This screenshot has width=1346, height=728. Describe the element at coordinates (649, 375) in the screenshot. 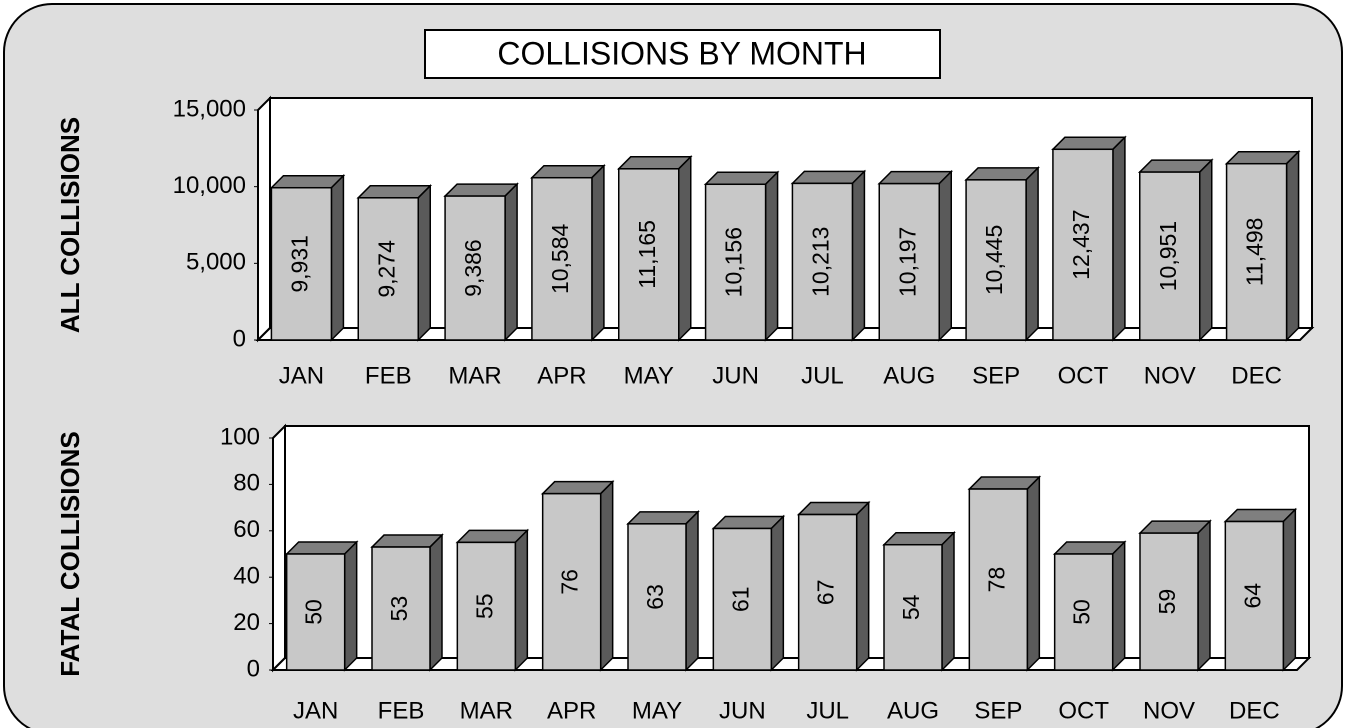

I see `x-tick-label: MAY` at that location.